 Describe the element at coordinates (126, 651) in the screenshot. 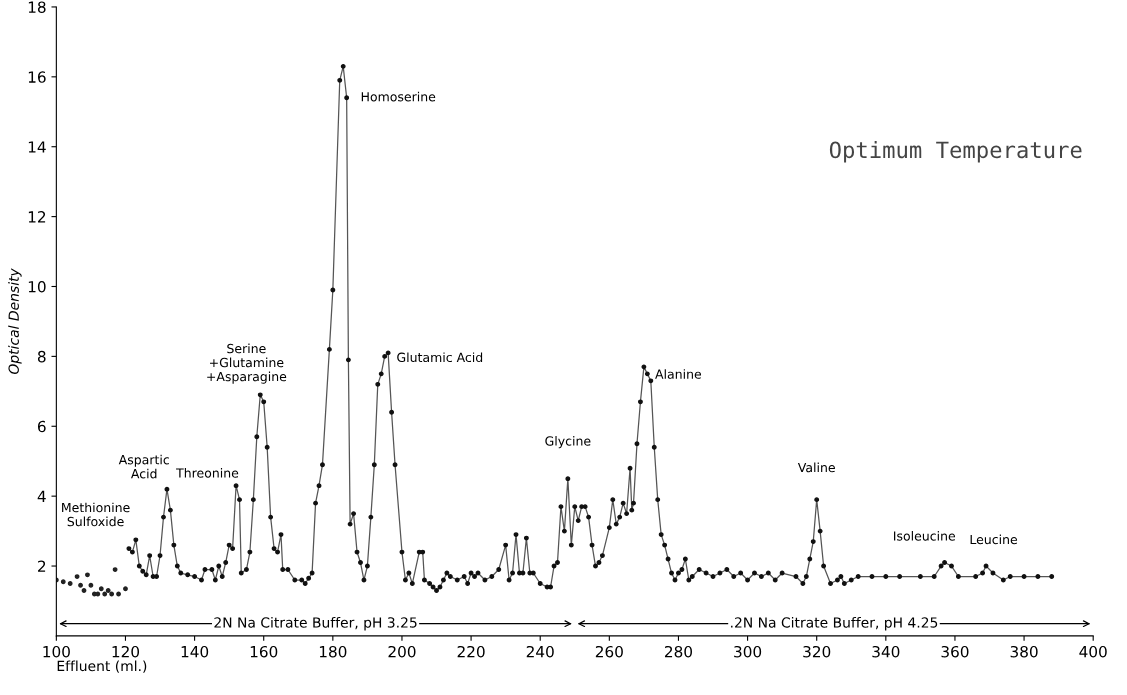

I see `x-tick-label: 120` at that location.